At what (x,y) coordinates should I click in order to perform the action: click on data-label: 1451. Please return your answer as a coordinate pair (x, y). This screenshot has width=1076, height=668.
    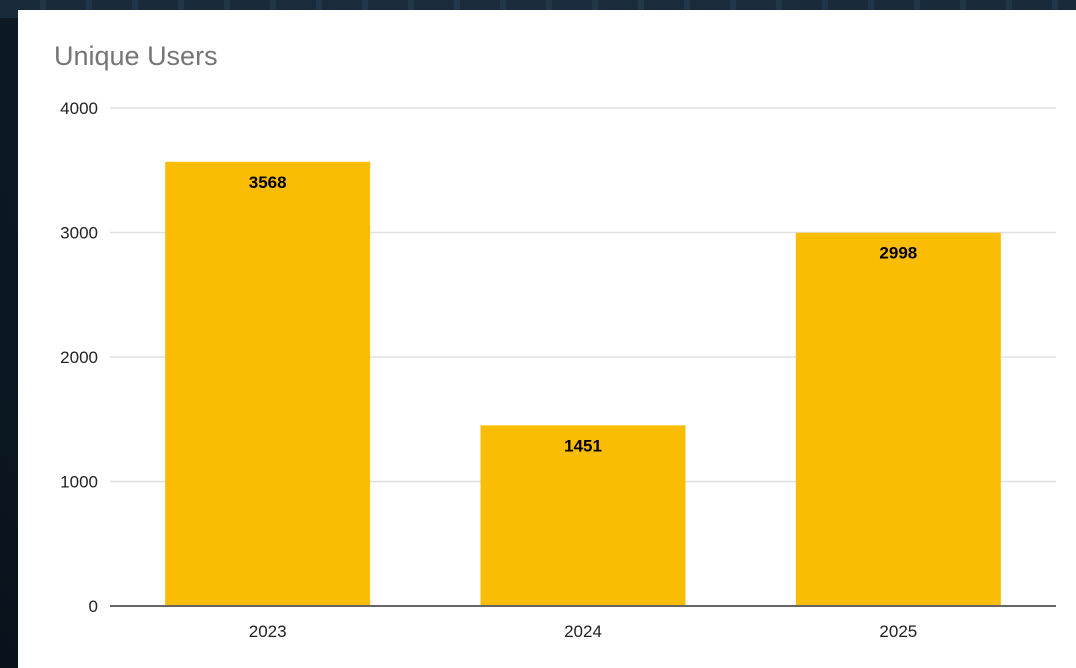
    Looking at the image, I should click on (583, 445).